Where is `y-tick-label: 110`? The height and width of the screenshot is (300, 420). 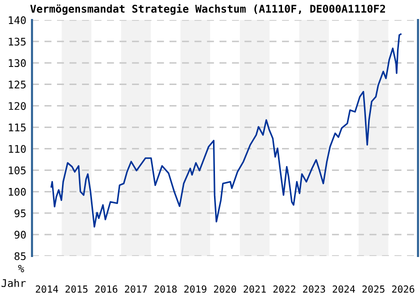 y-tick-label: 110 is located at coordinates (17, 148).